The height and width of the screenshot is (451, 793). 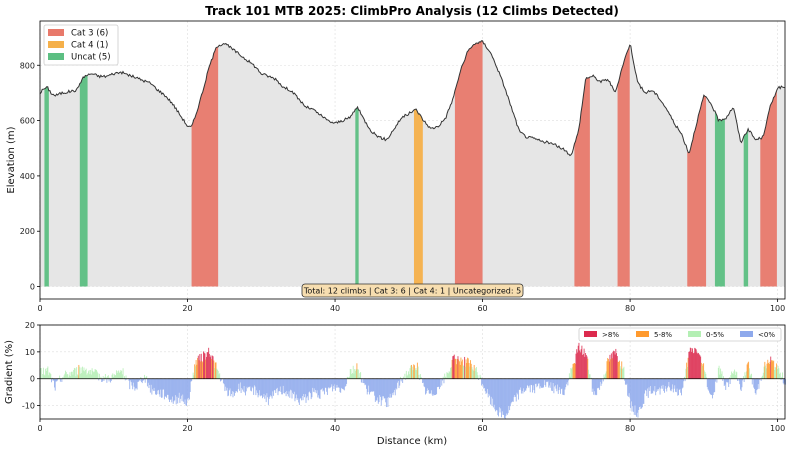 I want to click on elevation-x-tick-label: 100, so click(x=777, y=308).